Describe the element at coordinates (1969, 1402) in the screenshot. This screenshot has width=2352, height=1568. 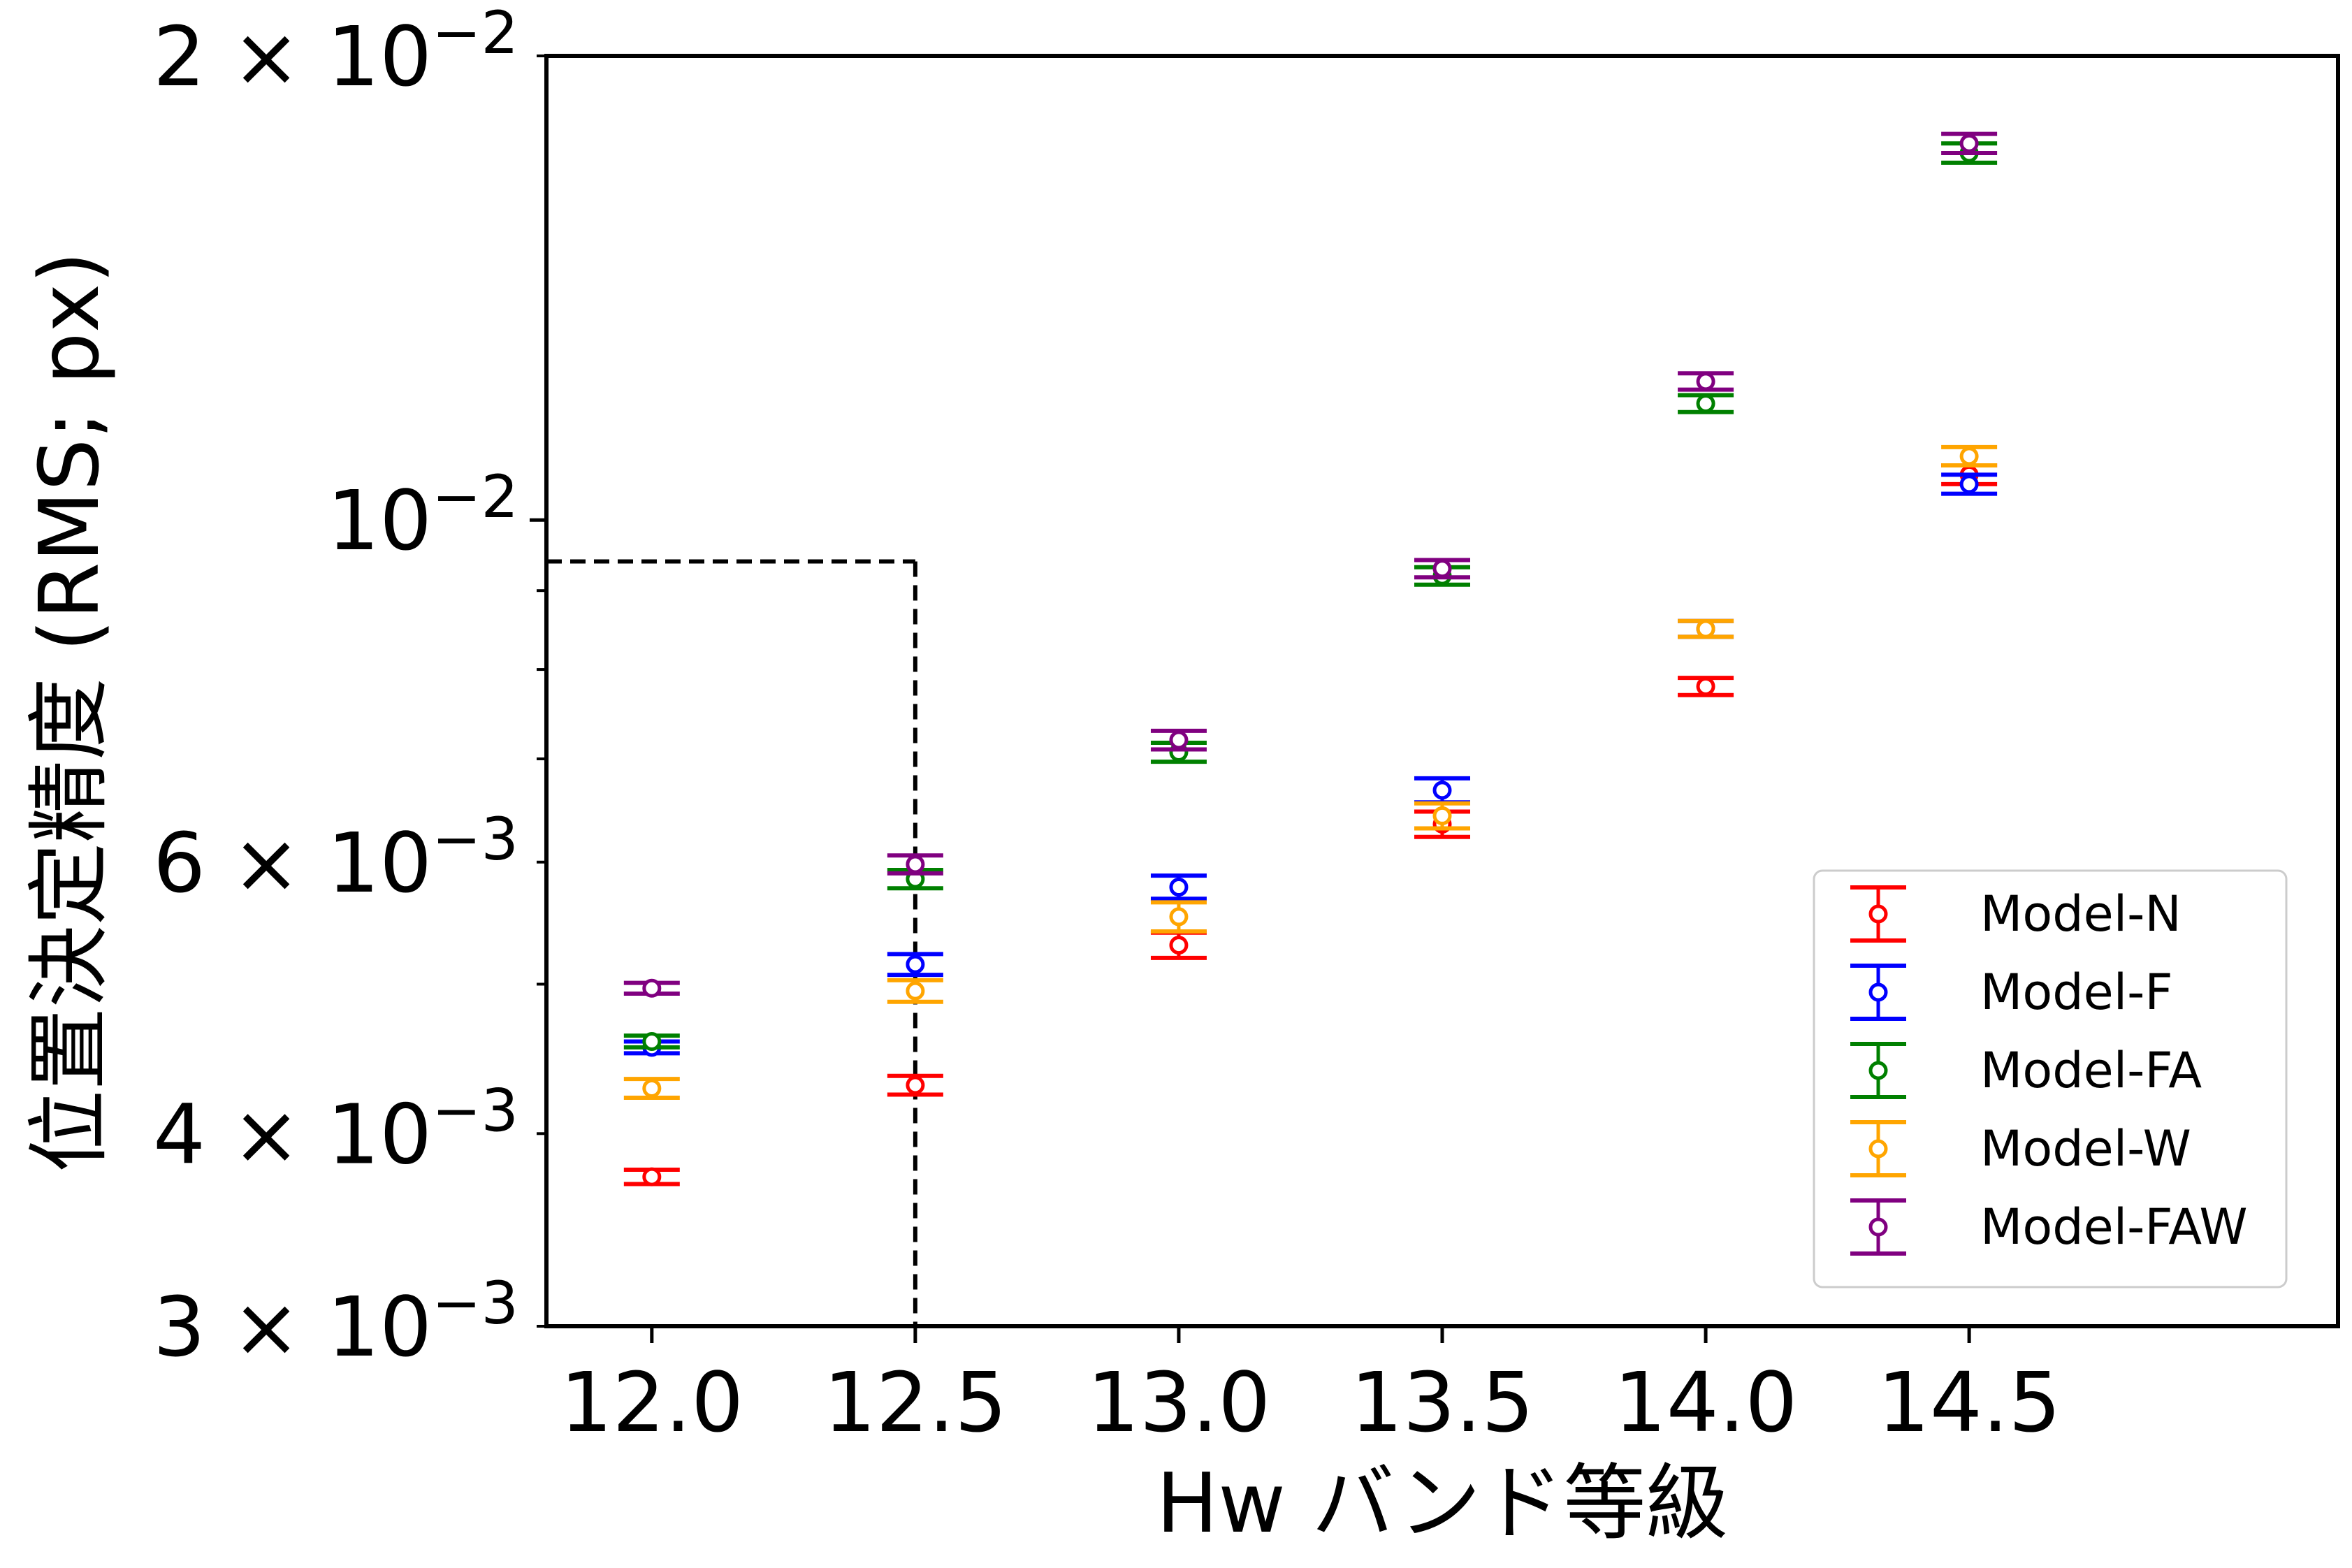
I see `x-tick-label: 14.5` at that location.